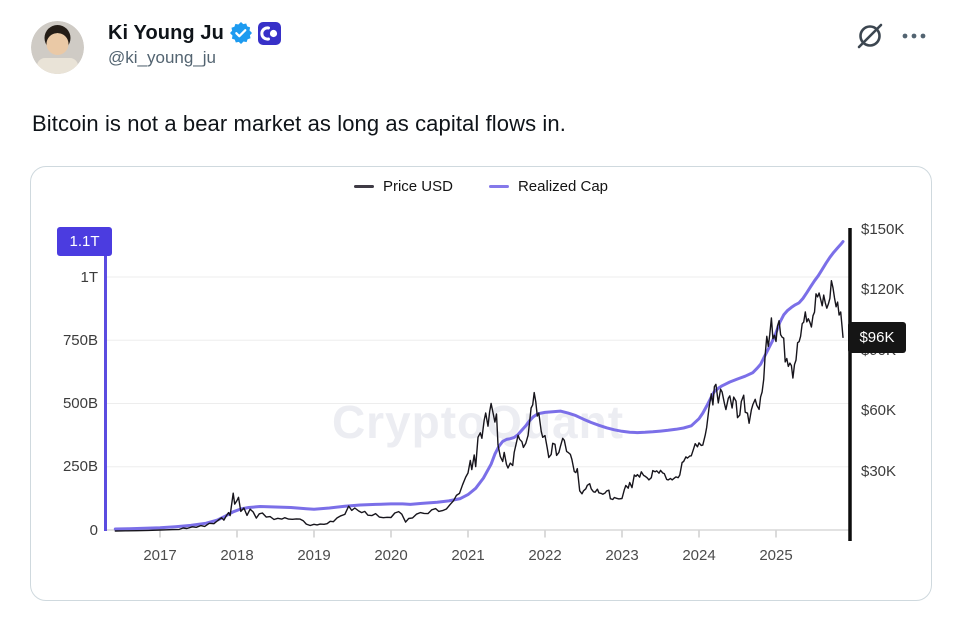  Describe the element at coordinates (883, 290) in the screenshot. I see `right-tick-label: $120K` at that location.